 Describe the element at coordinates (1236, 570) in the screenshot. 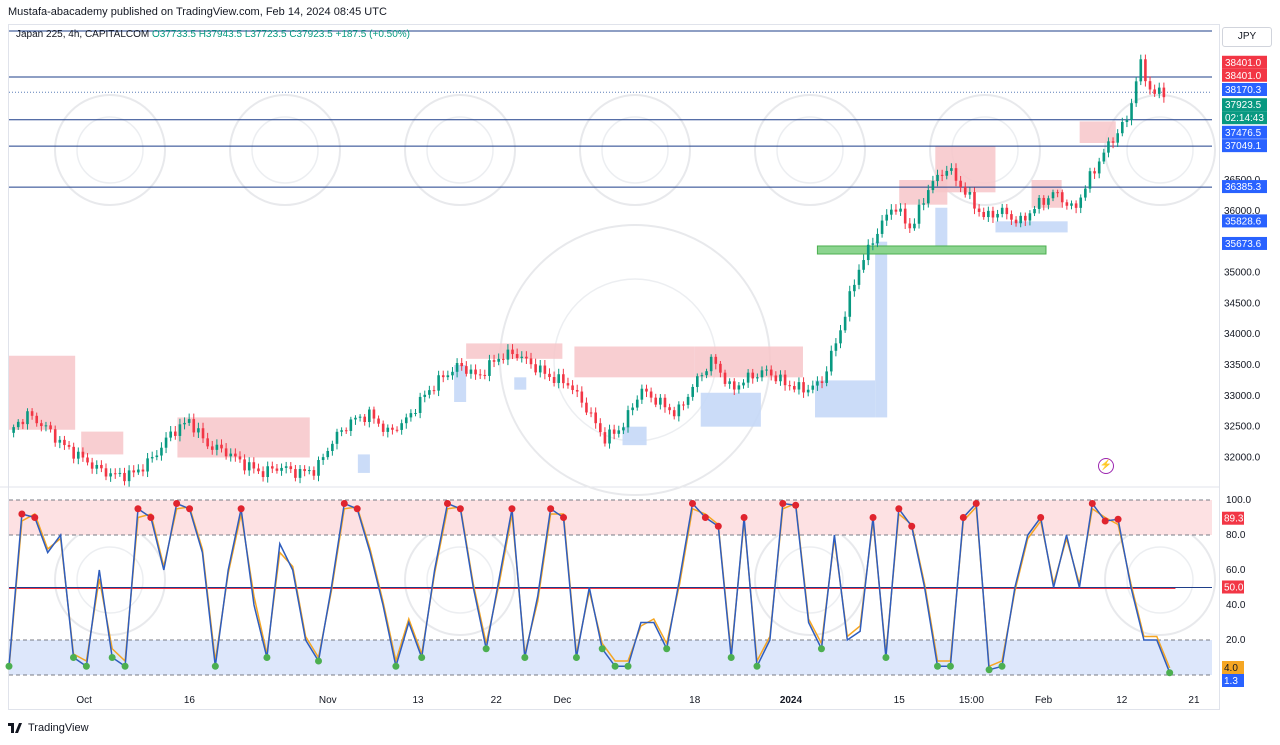

I see `oscillator-axis-tick: 60.0` at that location.